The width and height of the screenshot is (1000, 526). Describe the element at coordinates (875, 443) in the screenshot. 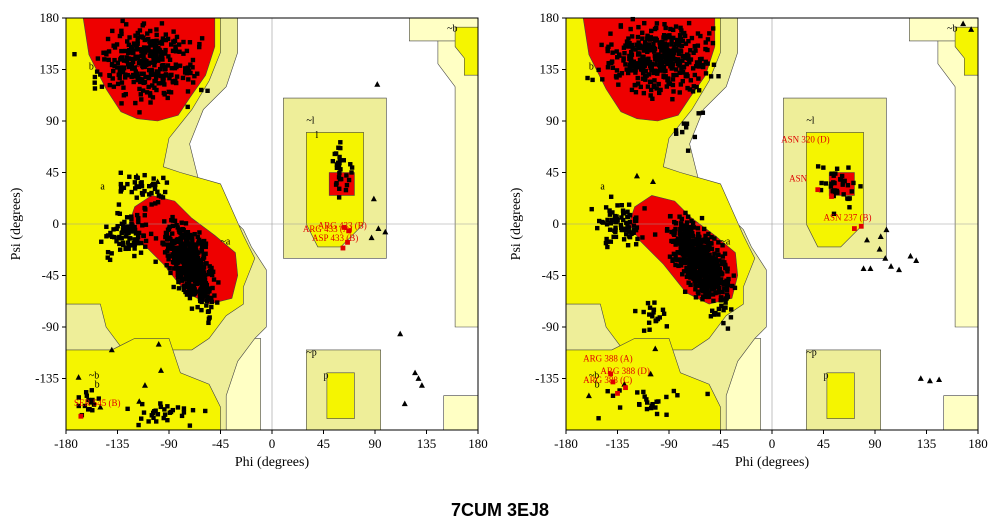

I see `x-tick-label: 90` at that location.